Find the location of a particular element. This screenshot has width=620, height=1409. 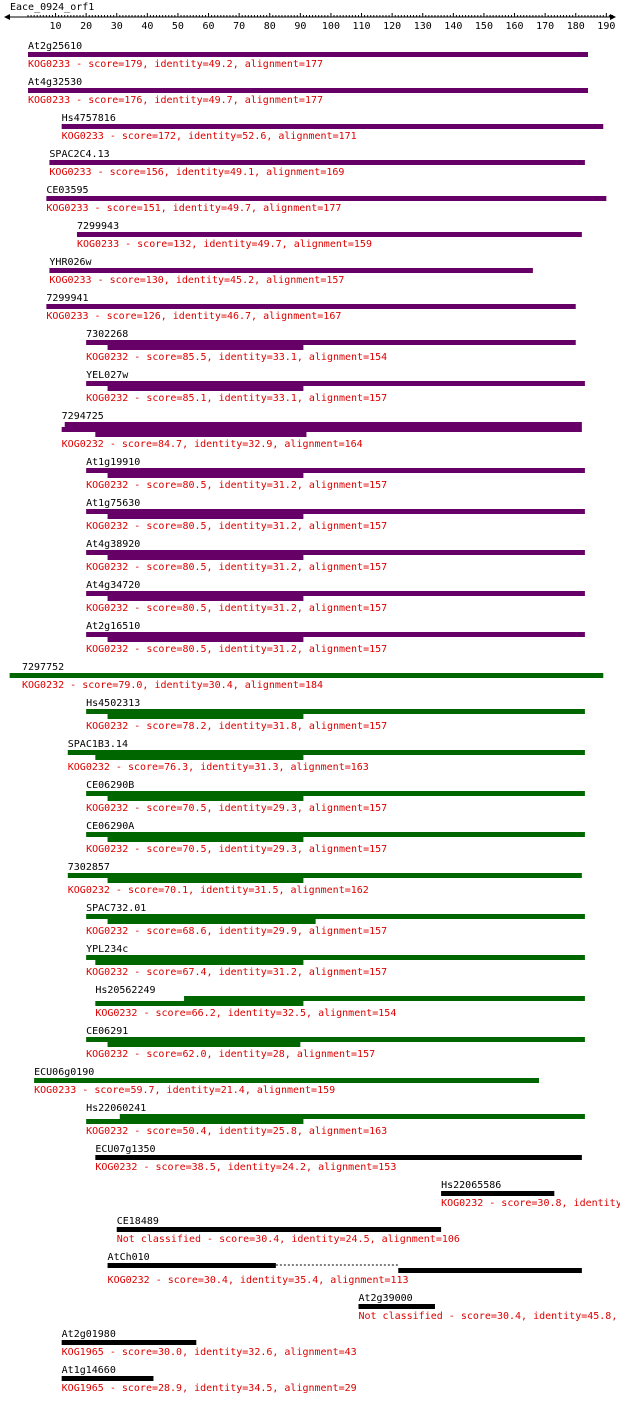

hit-name: 7299941 is located at coordinates (67, 298).